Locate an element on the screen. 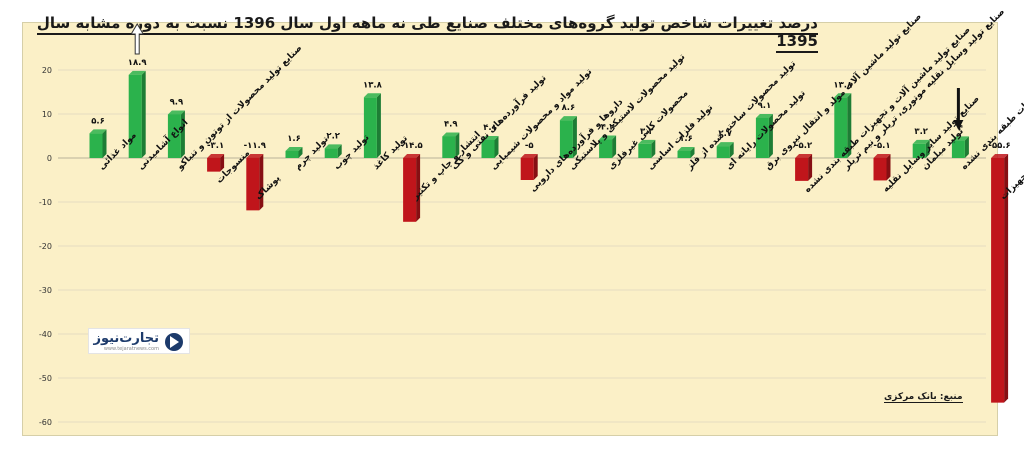 This screenshot has width=1024, height=464. y-tick-label: -30 is located at coordinates (45, 290).